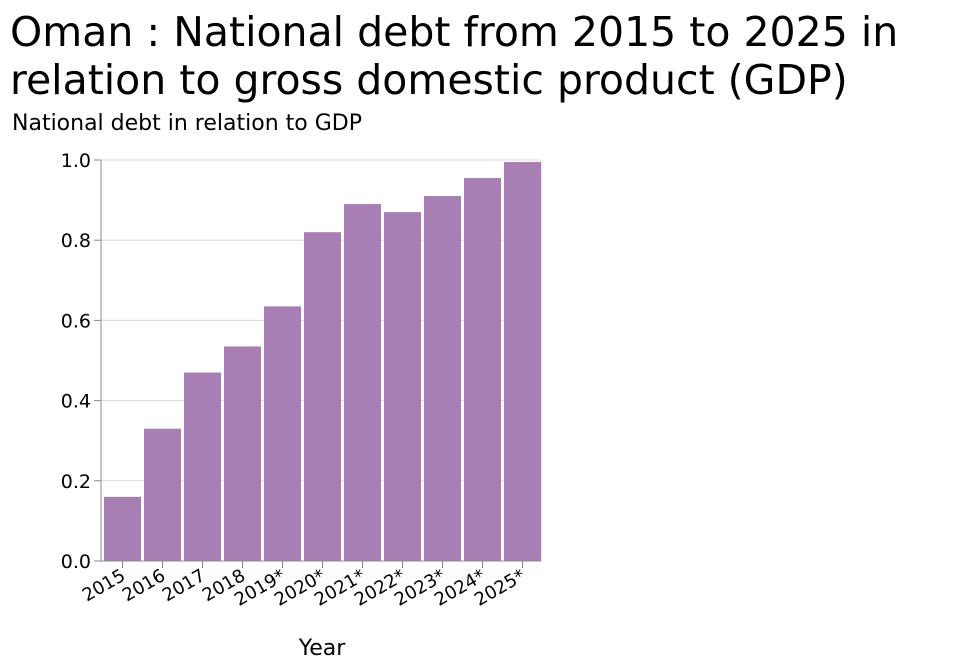  Describe the element at coordinates (362, 383) in the screenshot. I see `bar-2021-projected` at that location.